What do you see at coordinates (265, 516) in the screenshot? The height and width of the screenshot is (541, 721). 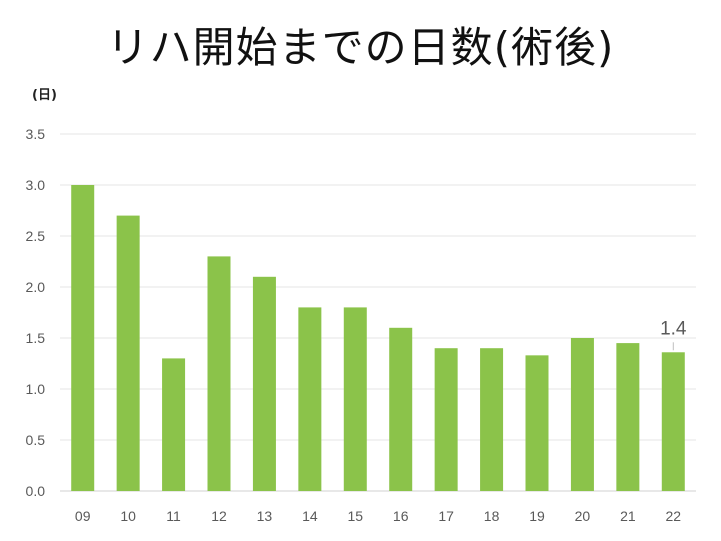 I see `x-tick-label: 13` at bounding box center [265, 516].